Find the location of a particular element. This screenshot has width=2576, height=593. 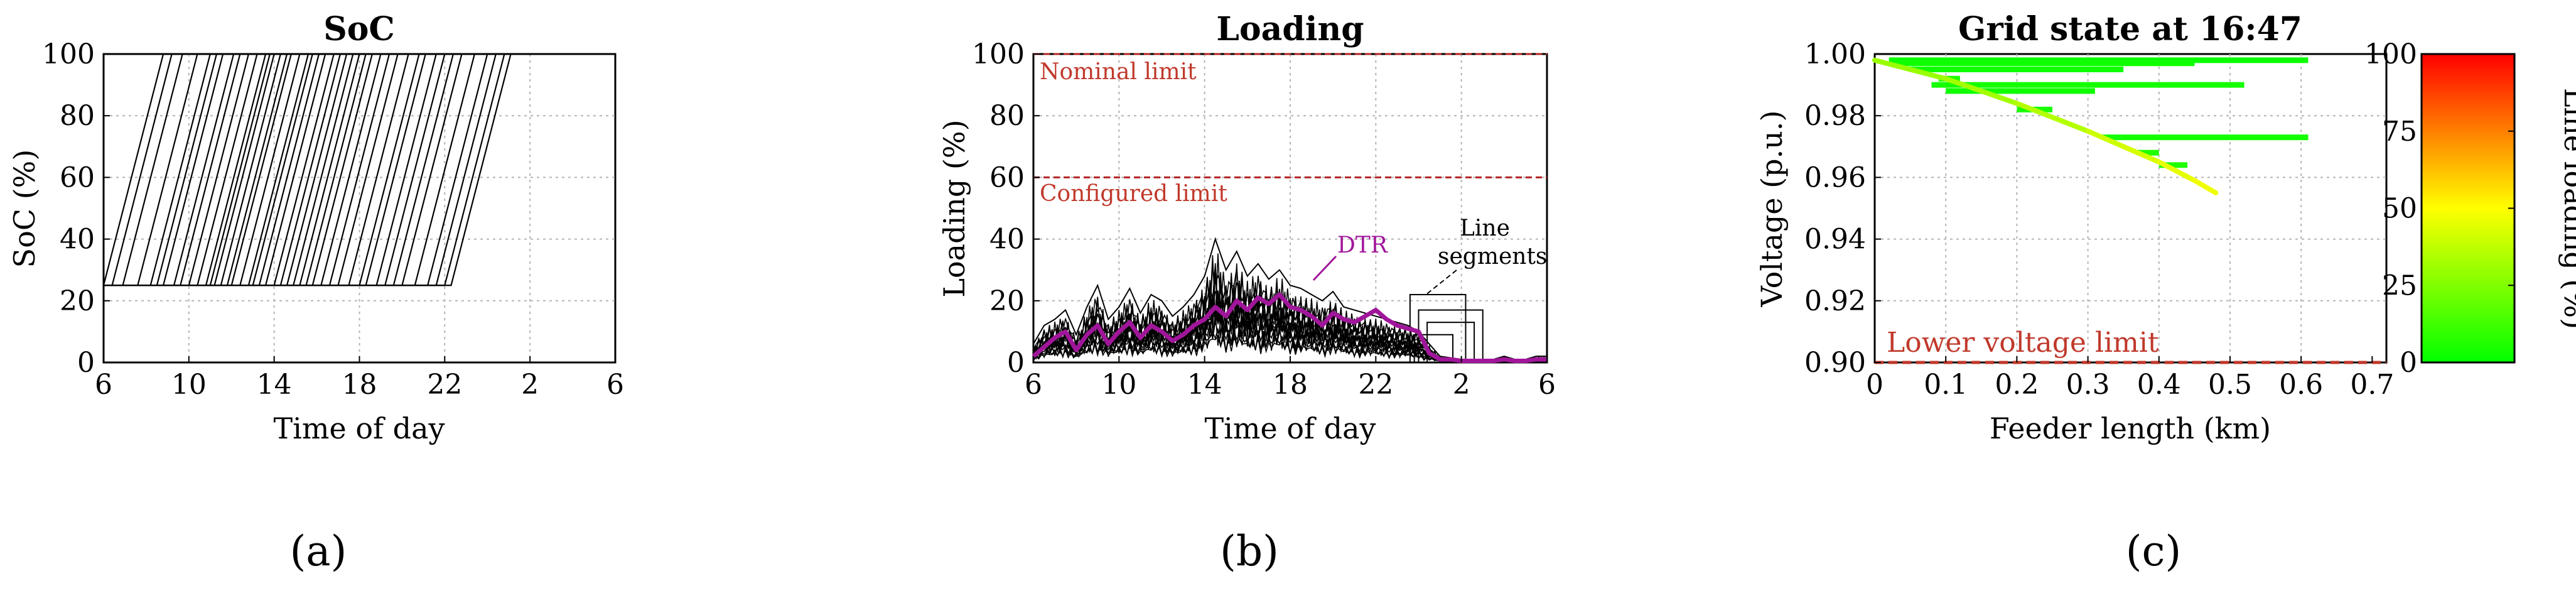

colorbar is located at coordinates (2468, 208).